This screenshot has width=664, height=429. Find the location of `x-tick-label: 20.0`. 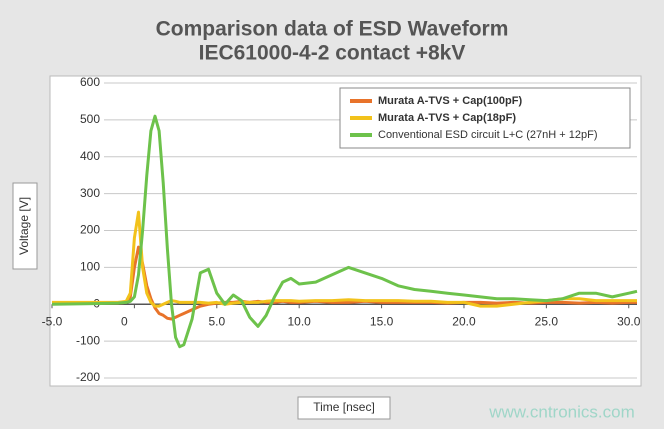

x-tick-label: 20.0 is located at coordinates (464, 321).